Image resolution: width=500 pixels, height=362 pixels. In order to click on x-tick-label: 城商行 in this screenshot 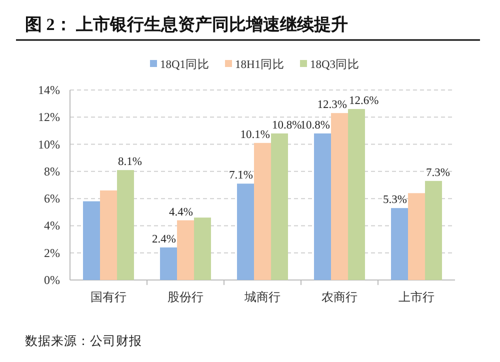, I will do `click(262, 297)`.